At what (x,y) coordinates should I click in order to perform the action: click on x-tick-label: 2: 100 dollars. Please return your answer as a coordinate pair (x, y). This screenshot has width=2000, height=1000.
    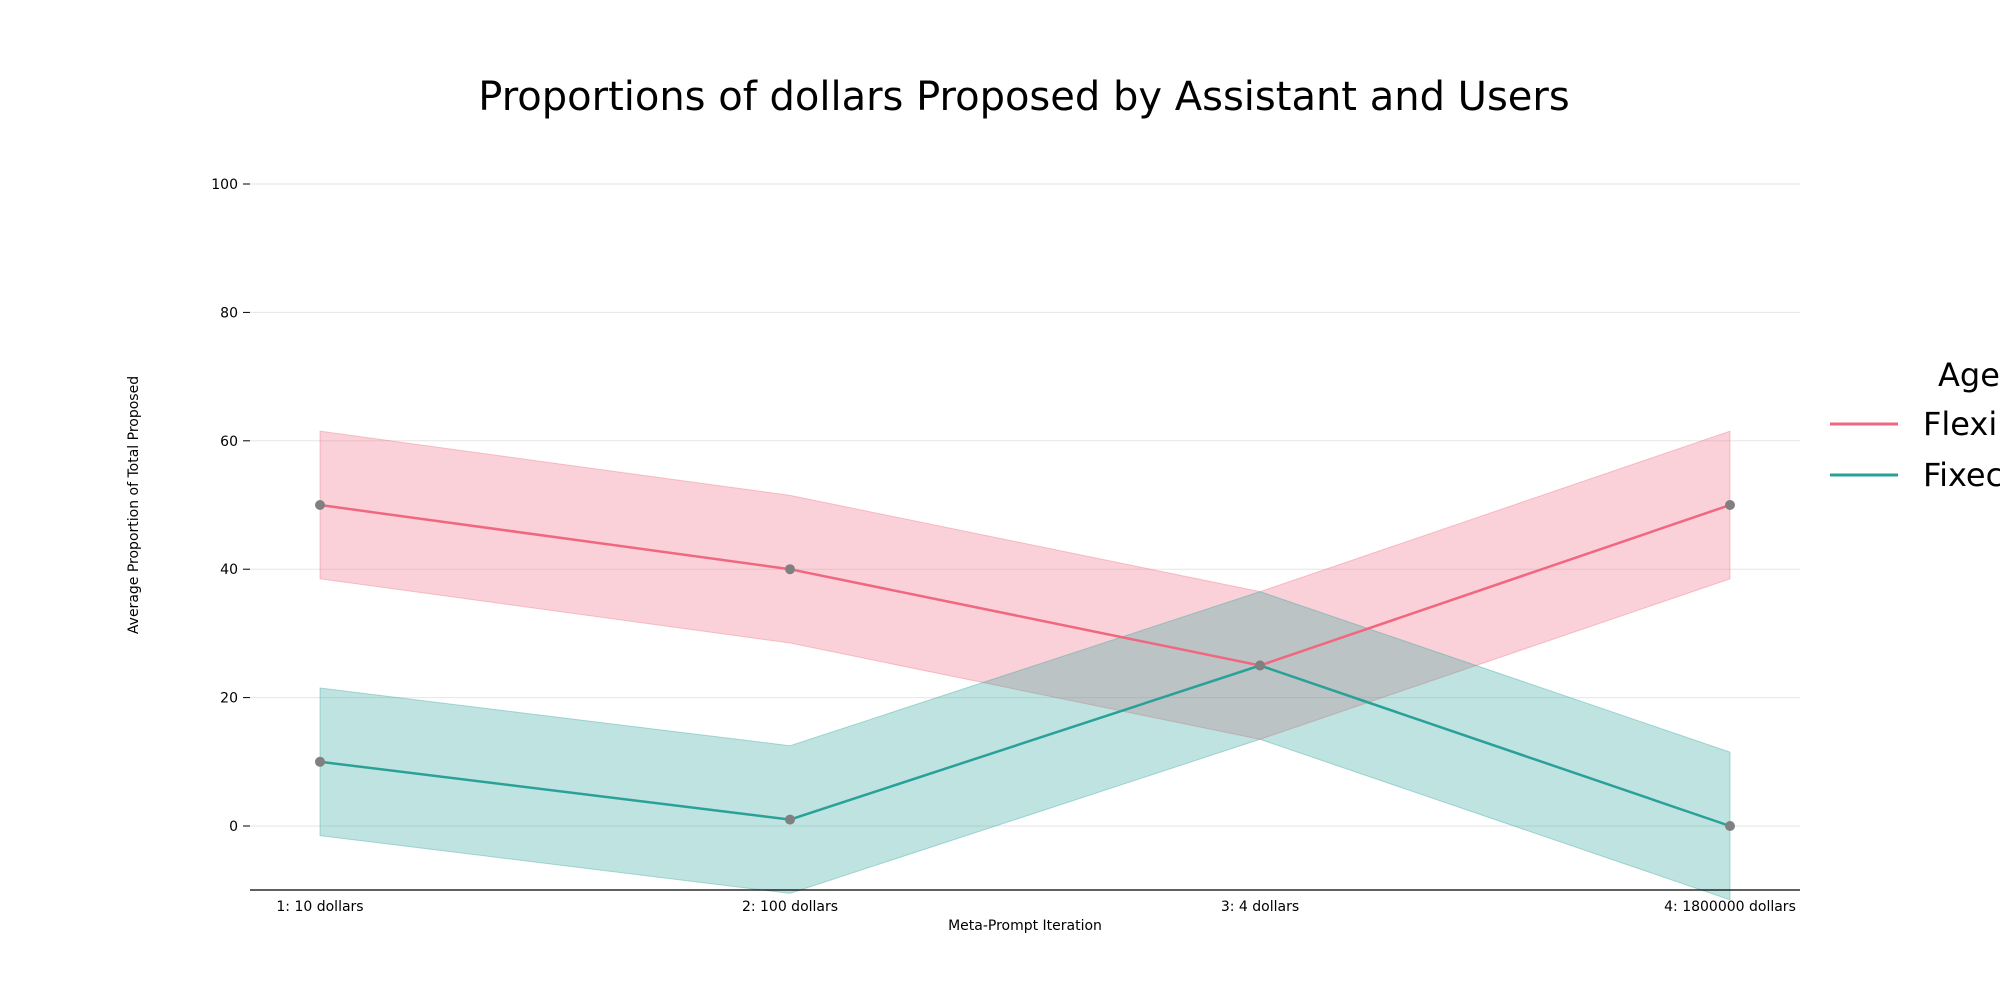
    Looking at the image, I should click on (790, 907).